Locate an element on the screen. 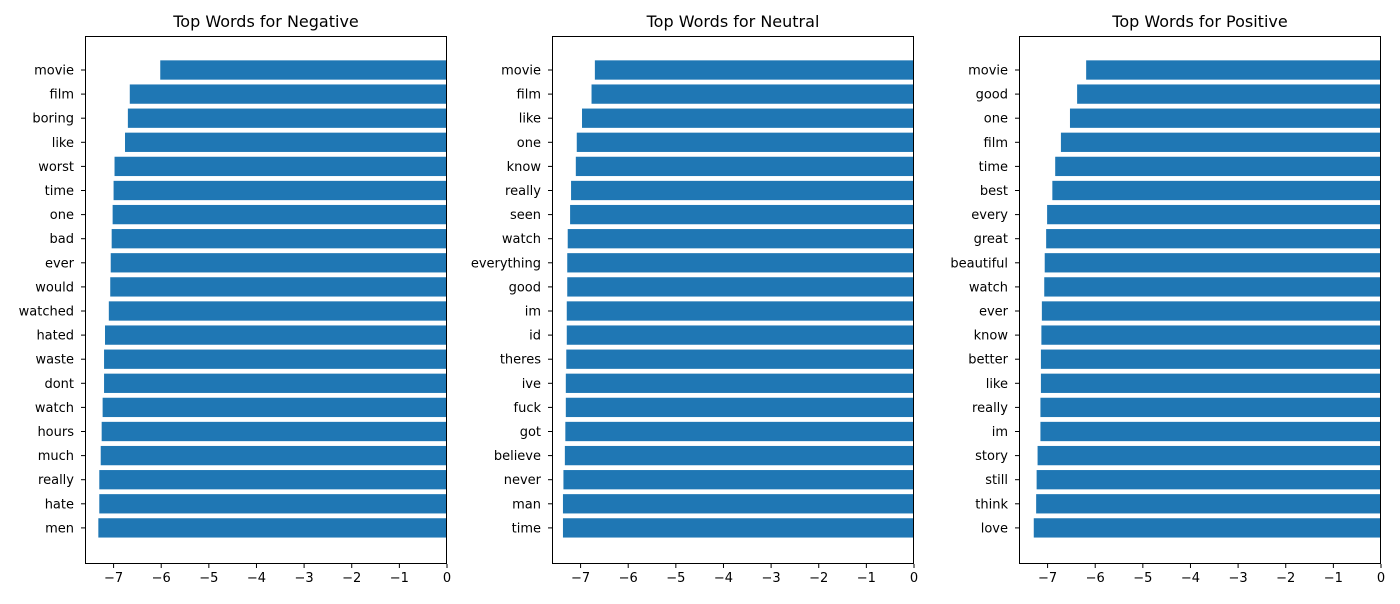 The width and height of the screenshot is (1400, 604). category-label: men is located at coordinates (59, 528).